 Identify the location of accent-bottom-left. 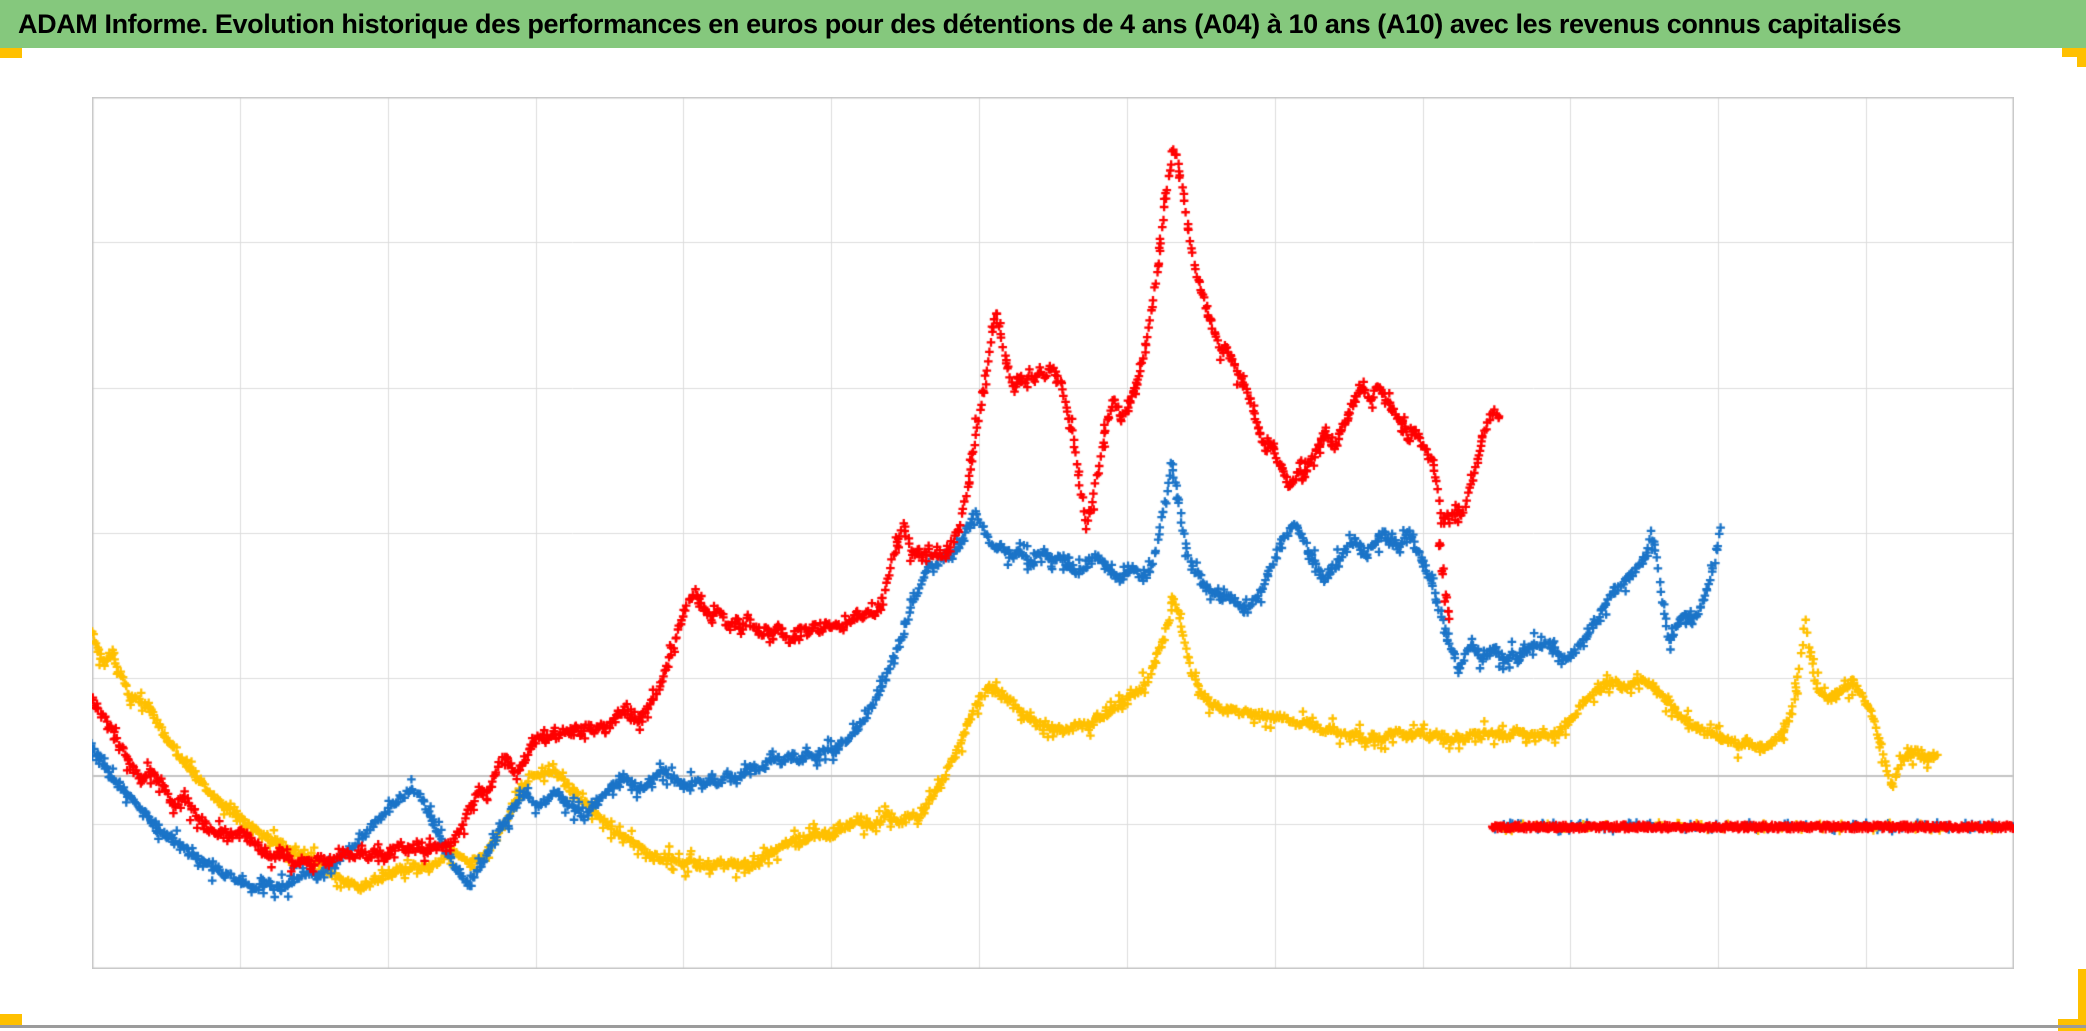
(11, 1019).